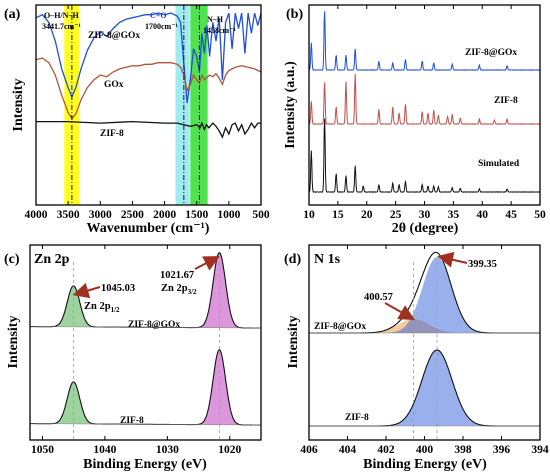 This screenshot has height=475, width=550. I want to click on panel-a-tick-label: 500, so click(261, 215).